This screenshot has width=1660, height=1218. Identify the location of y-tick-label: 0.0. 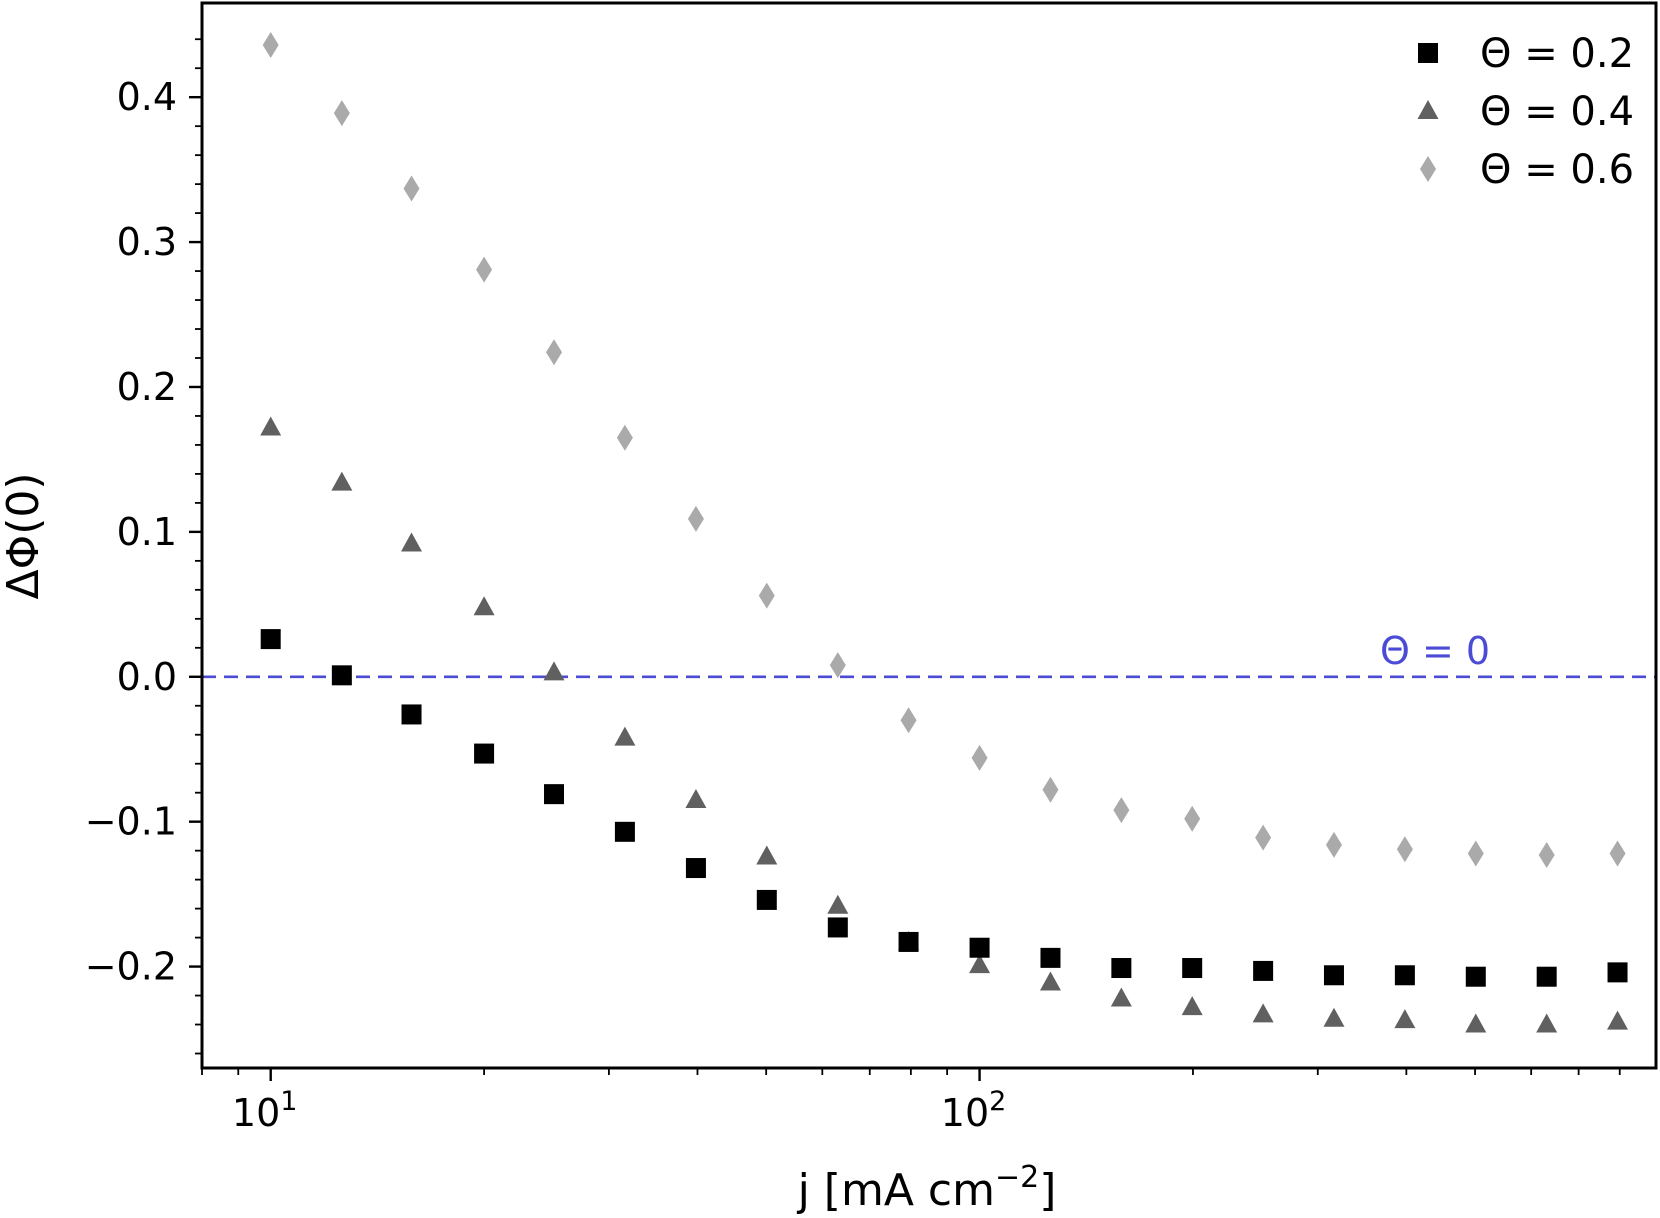
(147, 677).